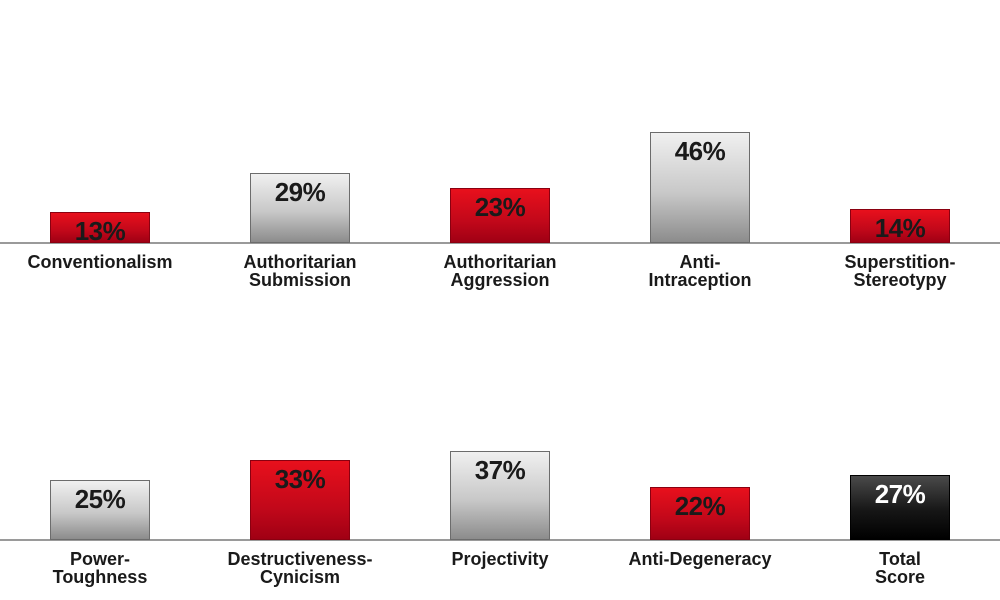 This screenshot has height=600, width=1000. Describe the element at coordinates (500, 559) in the screenshot. I see `category-label-chart-2-3: Projectivity` at that location.